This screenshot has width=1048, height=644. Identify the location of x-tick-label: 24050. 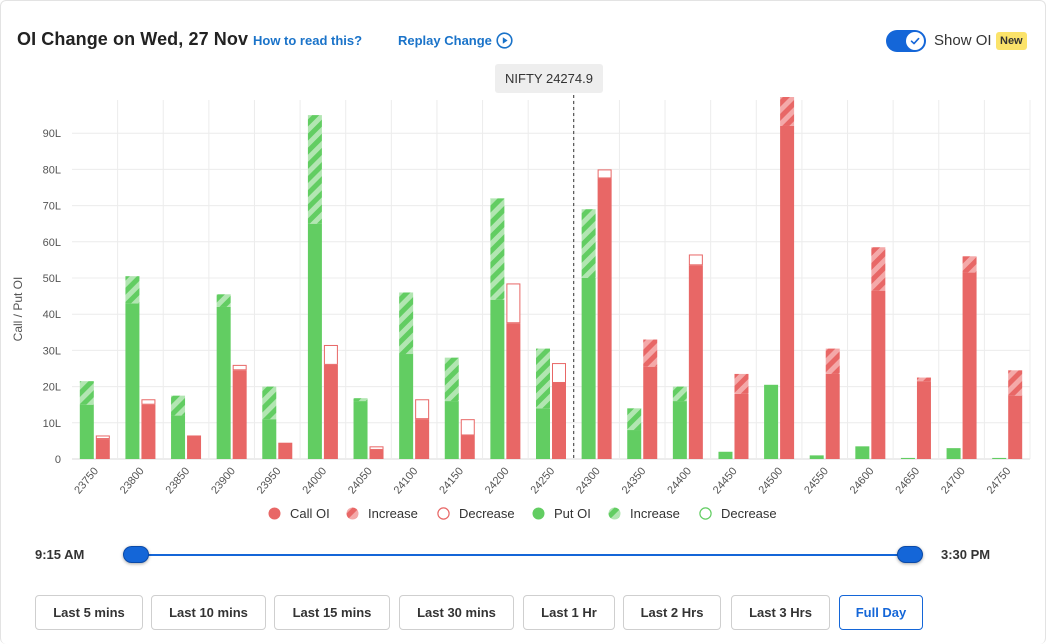
(360, 480).